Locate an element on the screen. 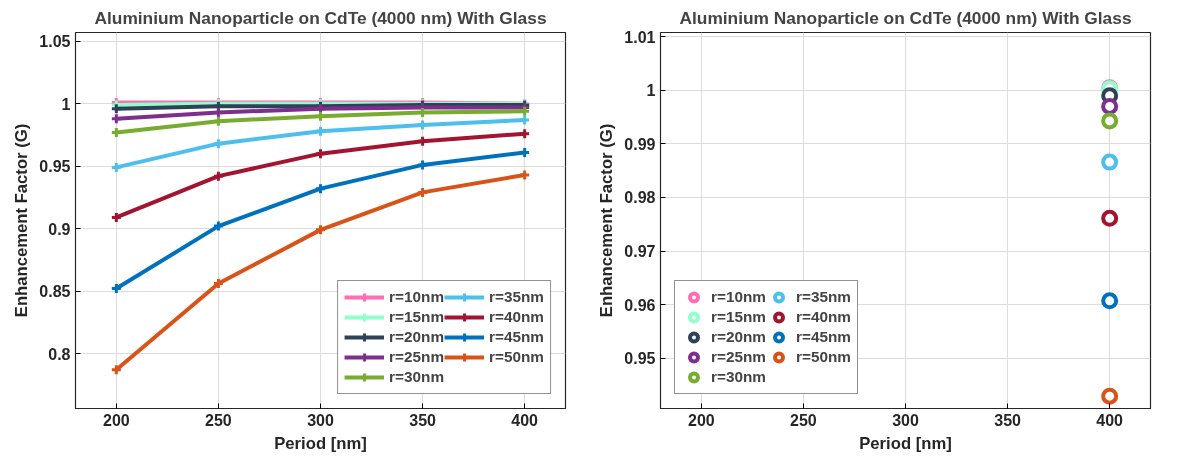 The width and height of the screenshot is (1177, 470). y-tick-label: 0.8 is located at coordinates (59, 354).